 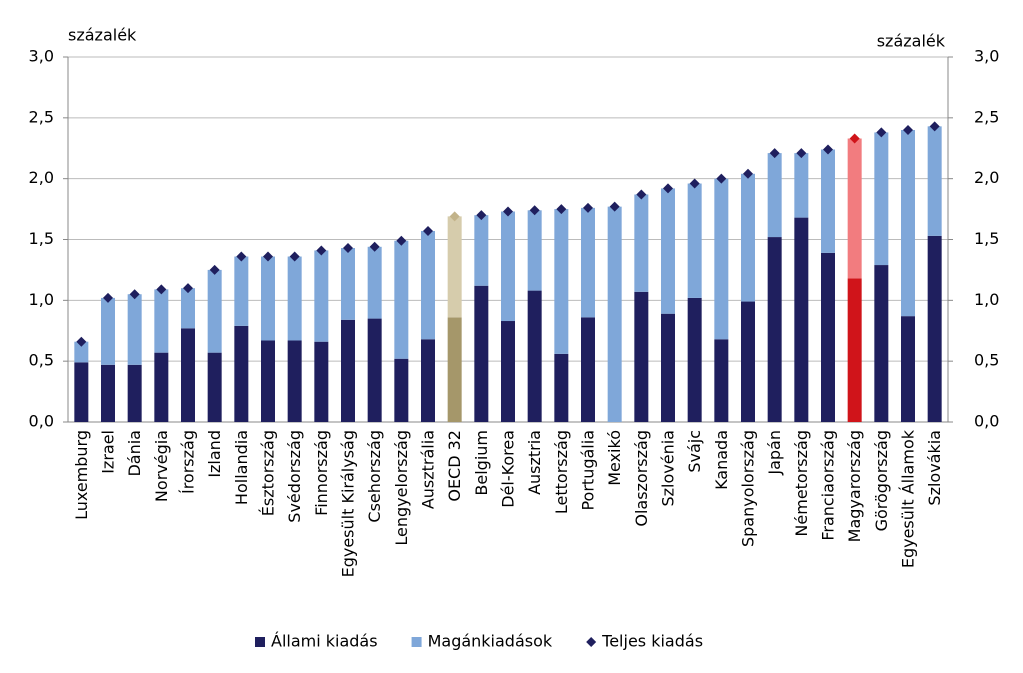 I want to click on x-tick-label: Írország, so click(x=188, y=462).